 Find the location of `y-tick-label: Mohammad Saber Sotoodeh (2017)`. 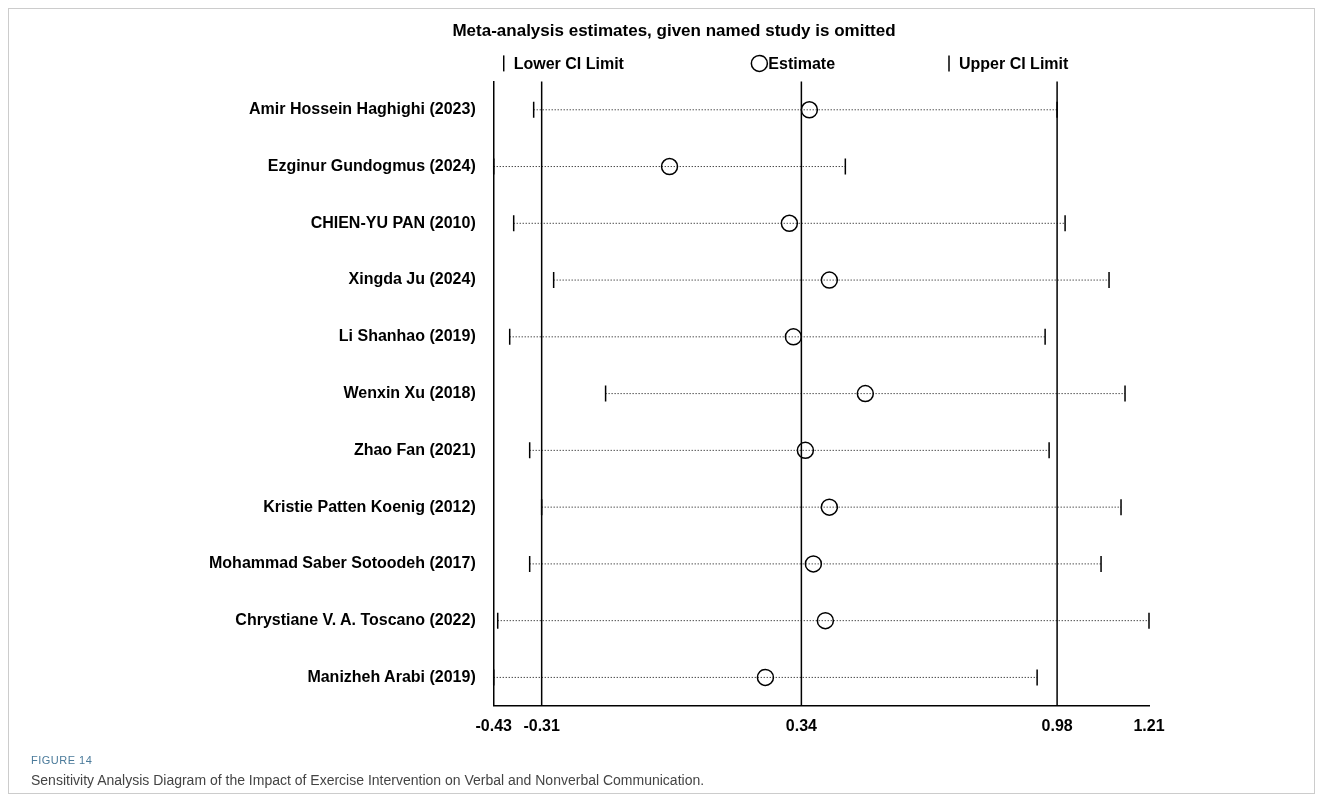

y-tick-label: Mohammad Saber Sotoodeh (2017) is located at coordinates (342, 563).